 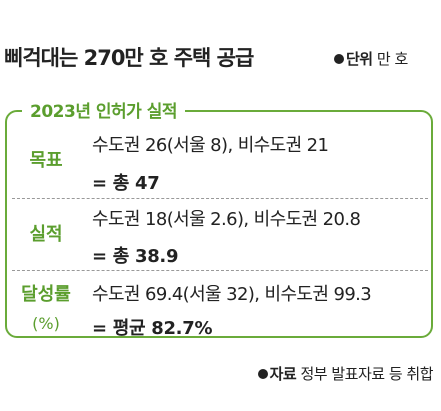 What do you see at coordinates (135, 256) in the screenshot?
I see `row-total: = 총 38.9` at bounding box center [135, 256].